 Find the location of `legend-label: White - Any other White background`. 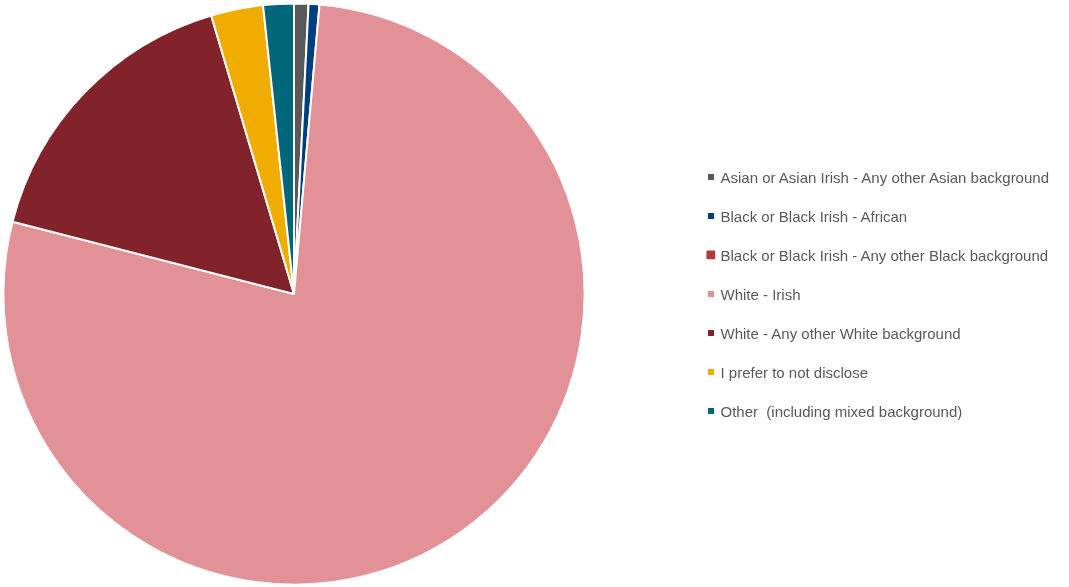

legend-label: White - Any other White background is located at coordinates (840, 332).